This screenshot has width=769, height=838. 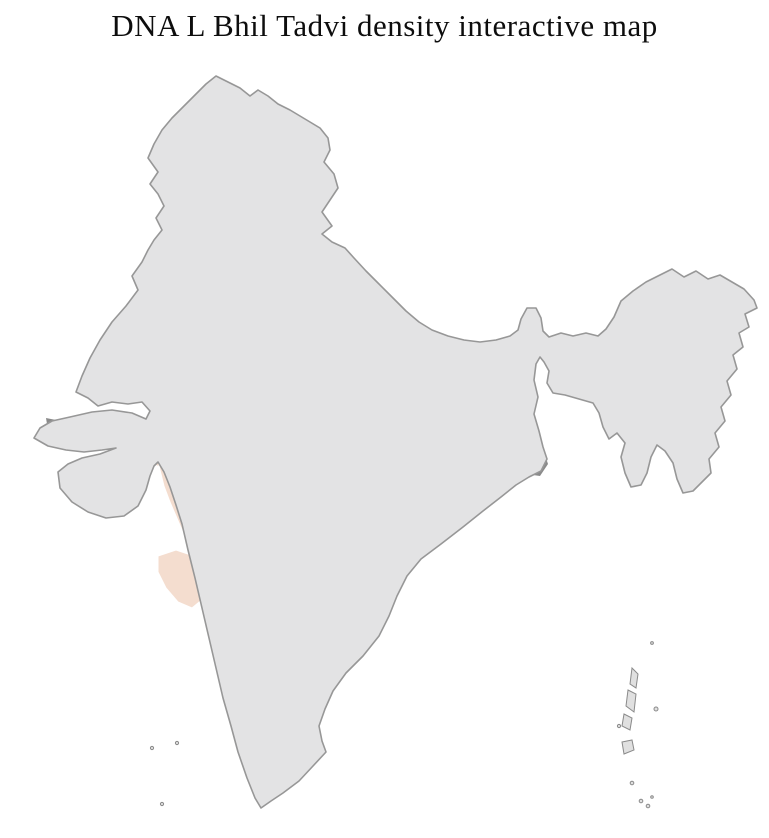 I want to click on lakshadweep-islands, so click(x=164, y=773).